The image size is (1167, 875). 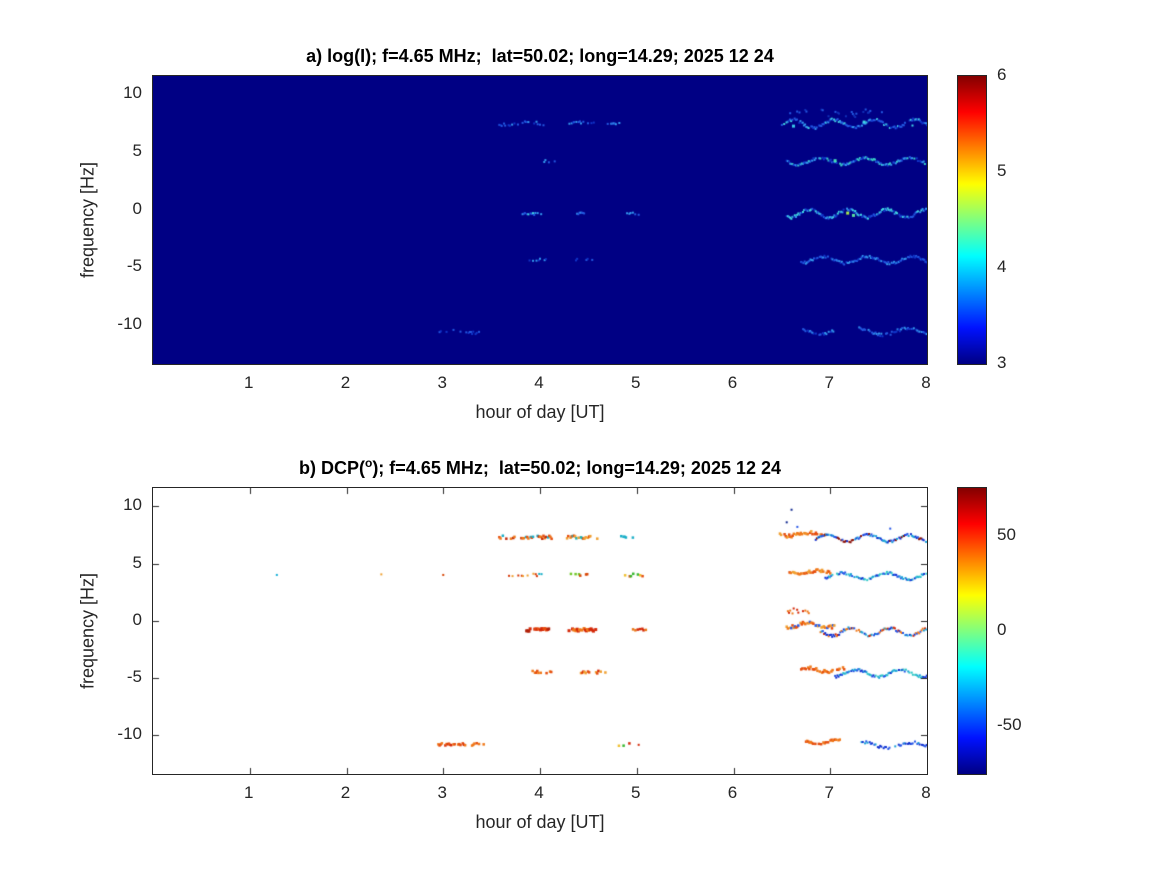 I want to click on colorbar-tick-label: 50, so click(x=1006, y=534).